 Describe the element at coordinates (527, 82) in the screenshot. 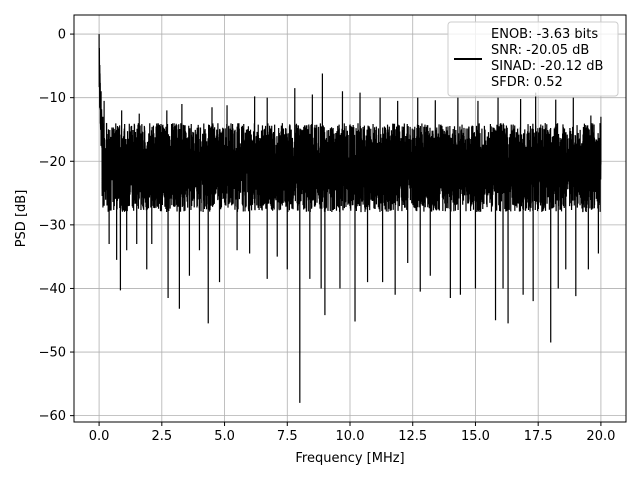

I see `legend-entry-line: SFDR: 0.52` at that location.